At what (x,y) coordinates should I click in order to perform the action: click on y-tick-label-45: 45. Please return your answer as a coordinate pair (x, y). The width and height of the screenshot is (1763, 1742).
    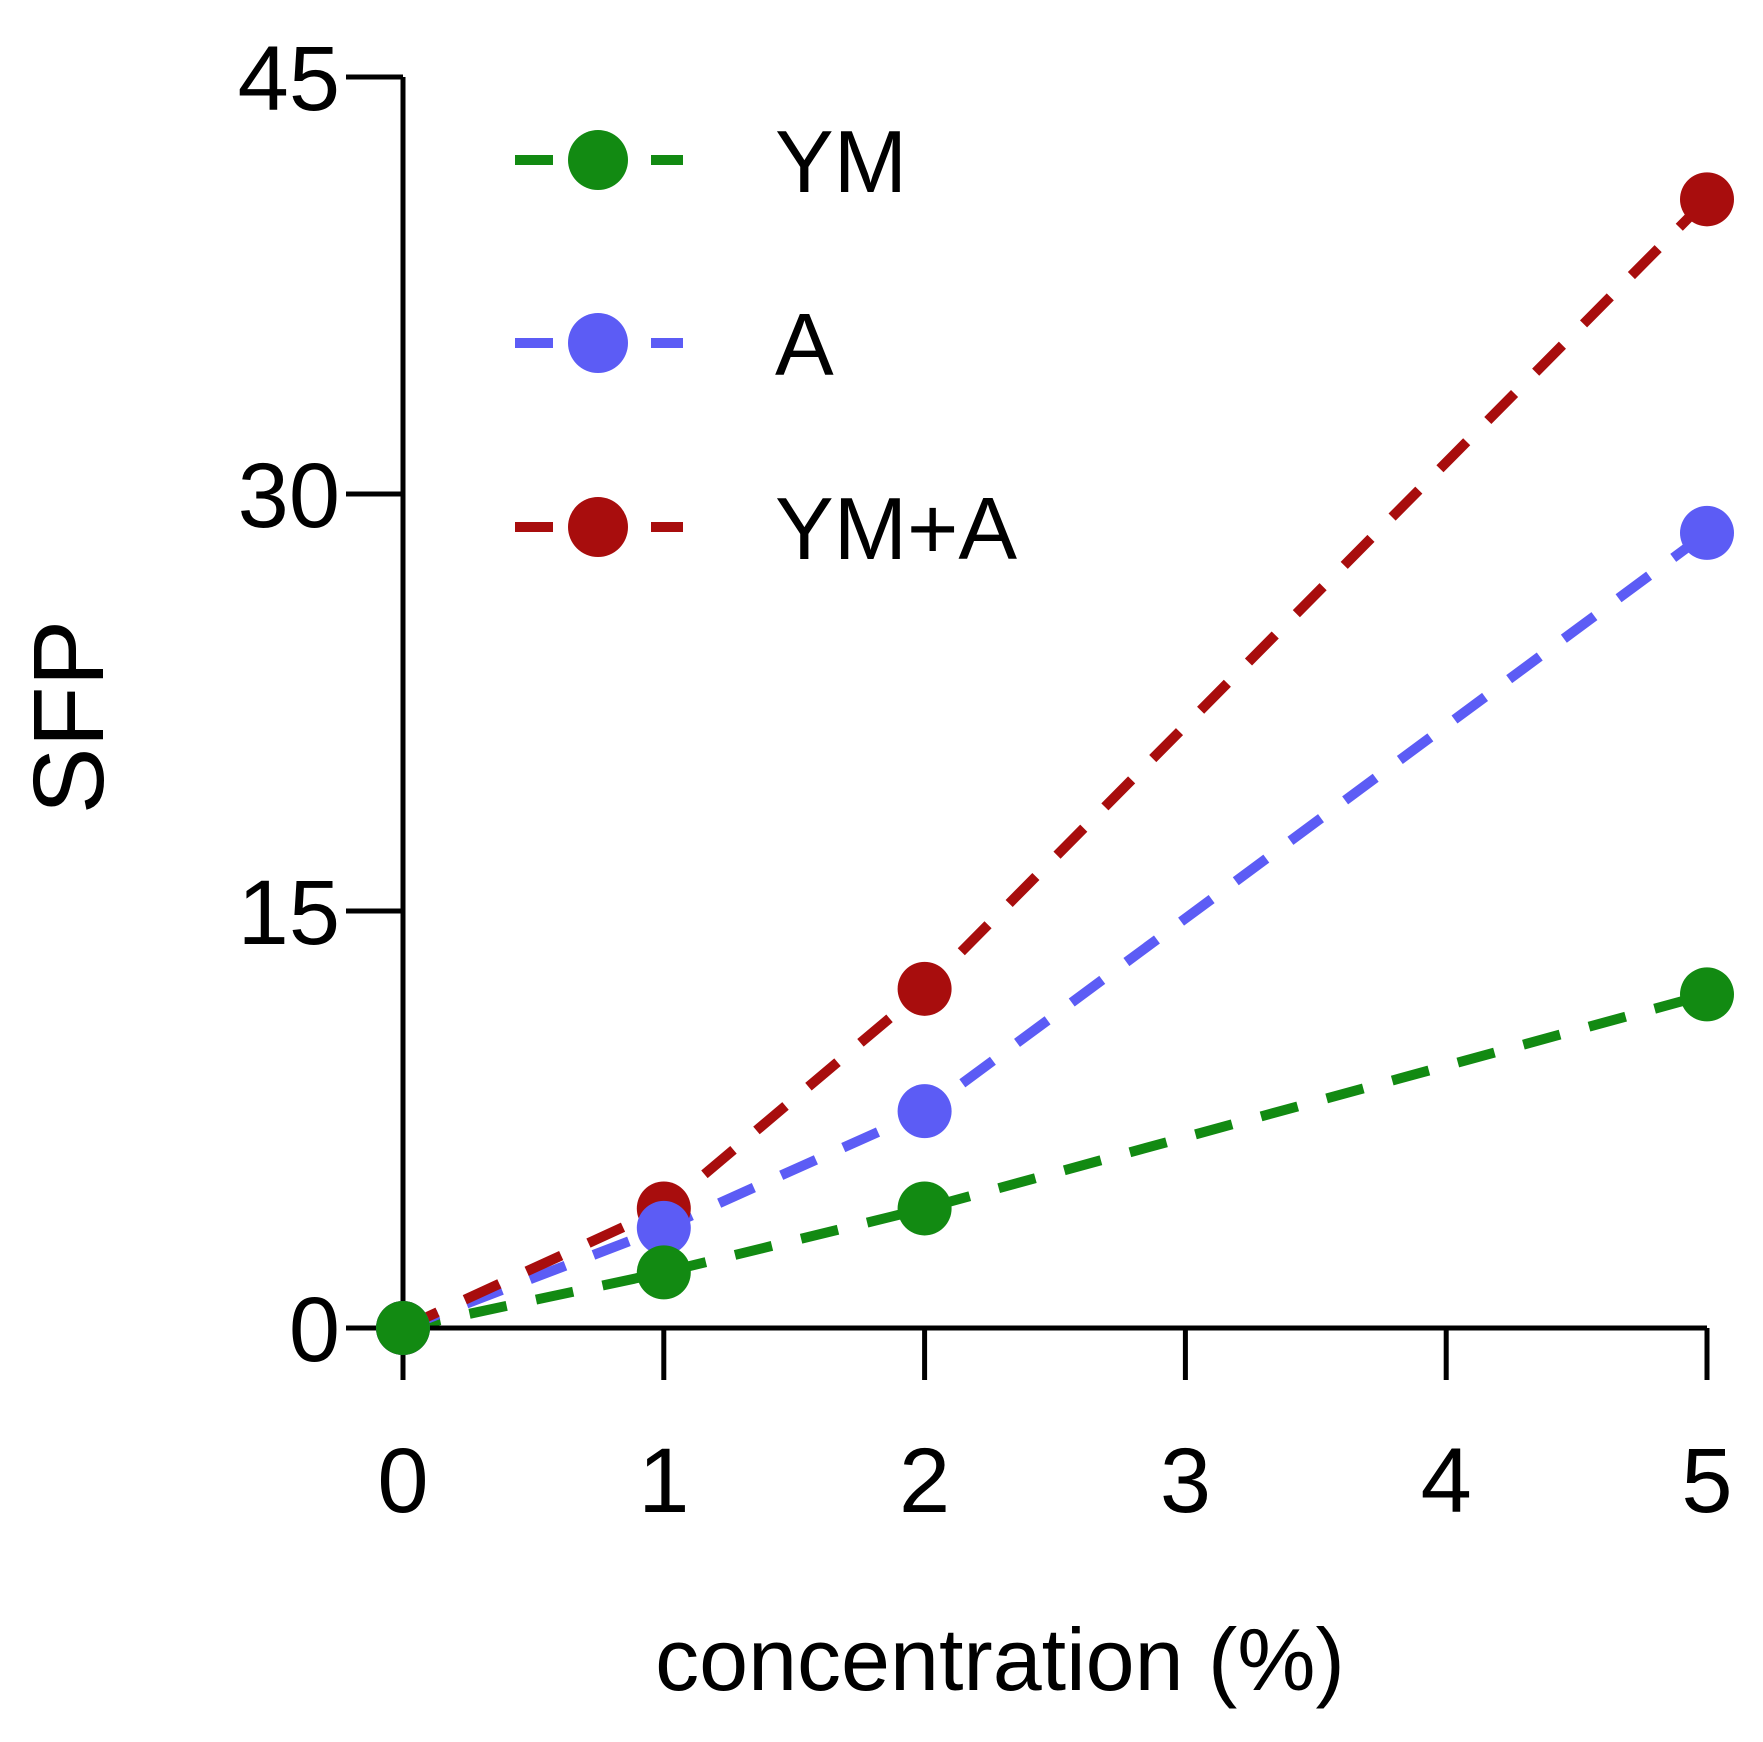
    Looking at the image, I should click on (289, 79).